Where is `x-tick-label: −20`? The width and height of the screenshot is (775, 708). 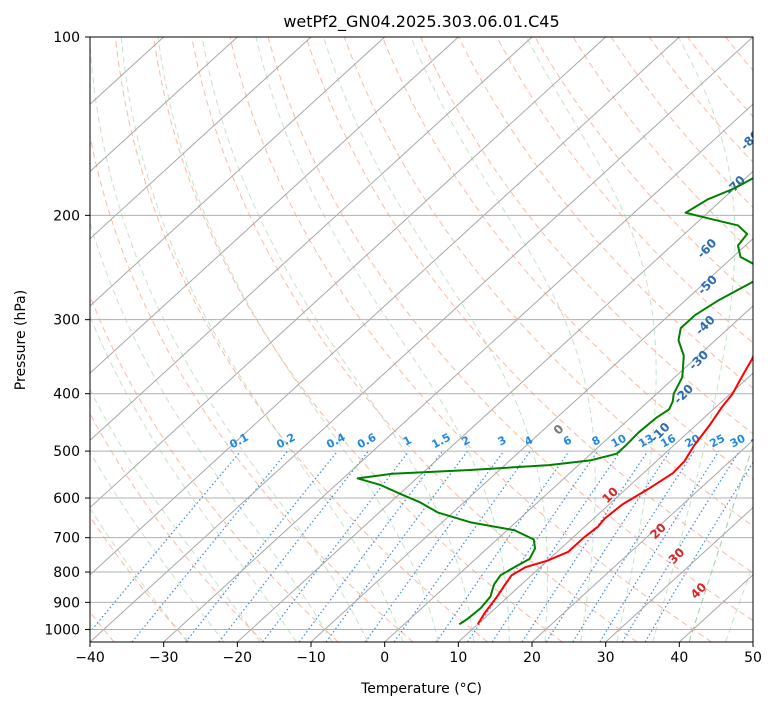 x-tick-label: −20 is located at coordinates (238, 658).